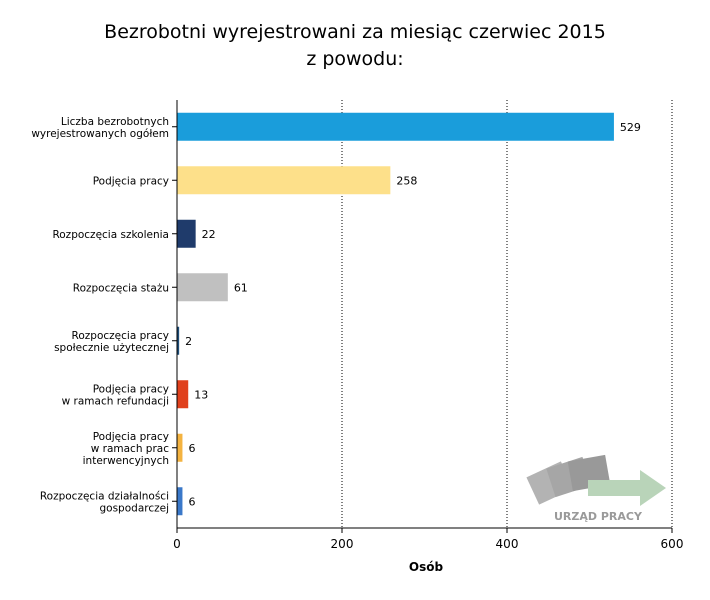 The height and width of the screenshot is (600, 710). Describe the element at coordinates (100, 134) in the screenshot. I see `category-label: wyrejestrowanych ogółem` at that location.